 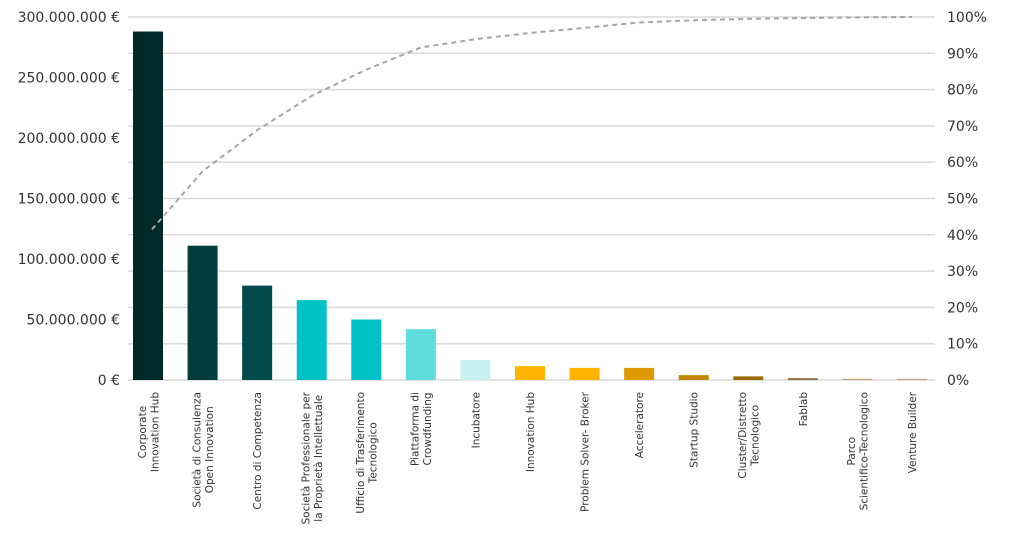 What do you see at coordinates (958, 381) in the screenshot?
I see `right-axis-tick-label: 0%` at bounding box center [958, 381].